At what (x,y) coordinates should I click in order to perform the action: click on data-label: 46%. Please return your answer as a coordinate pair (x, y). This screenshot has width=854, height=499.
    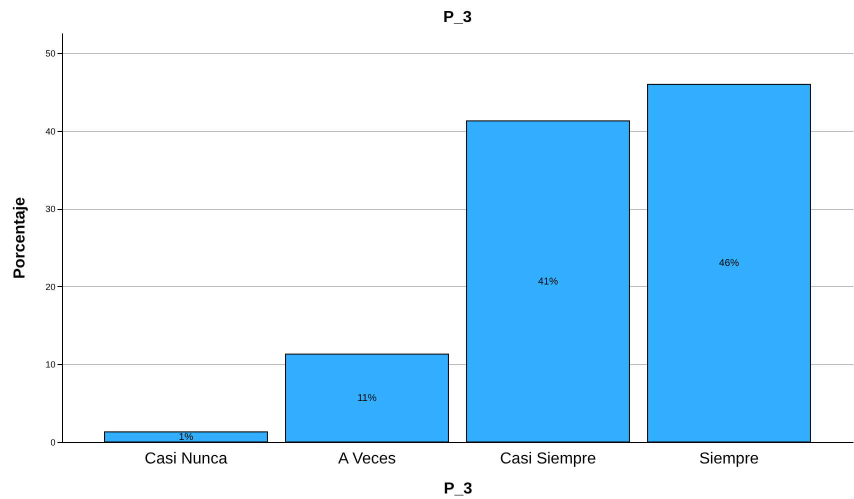
    Looking at the image, I should click on (729, 264).